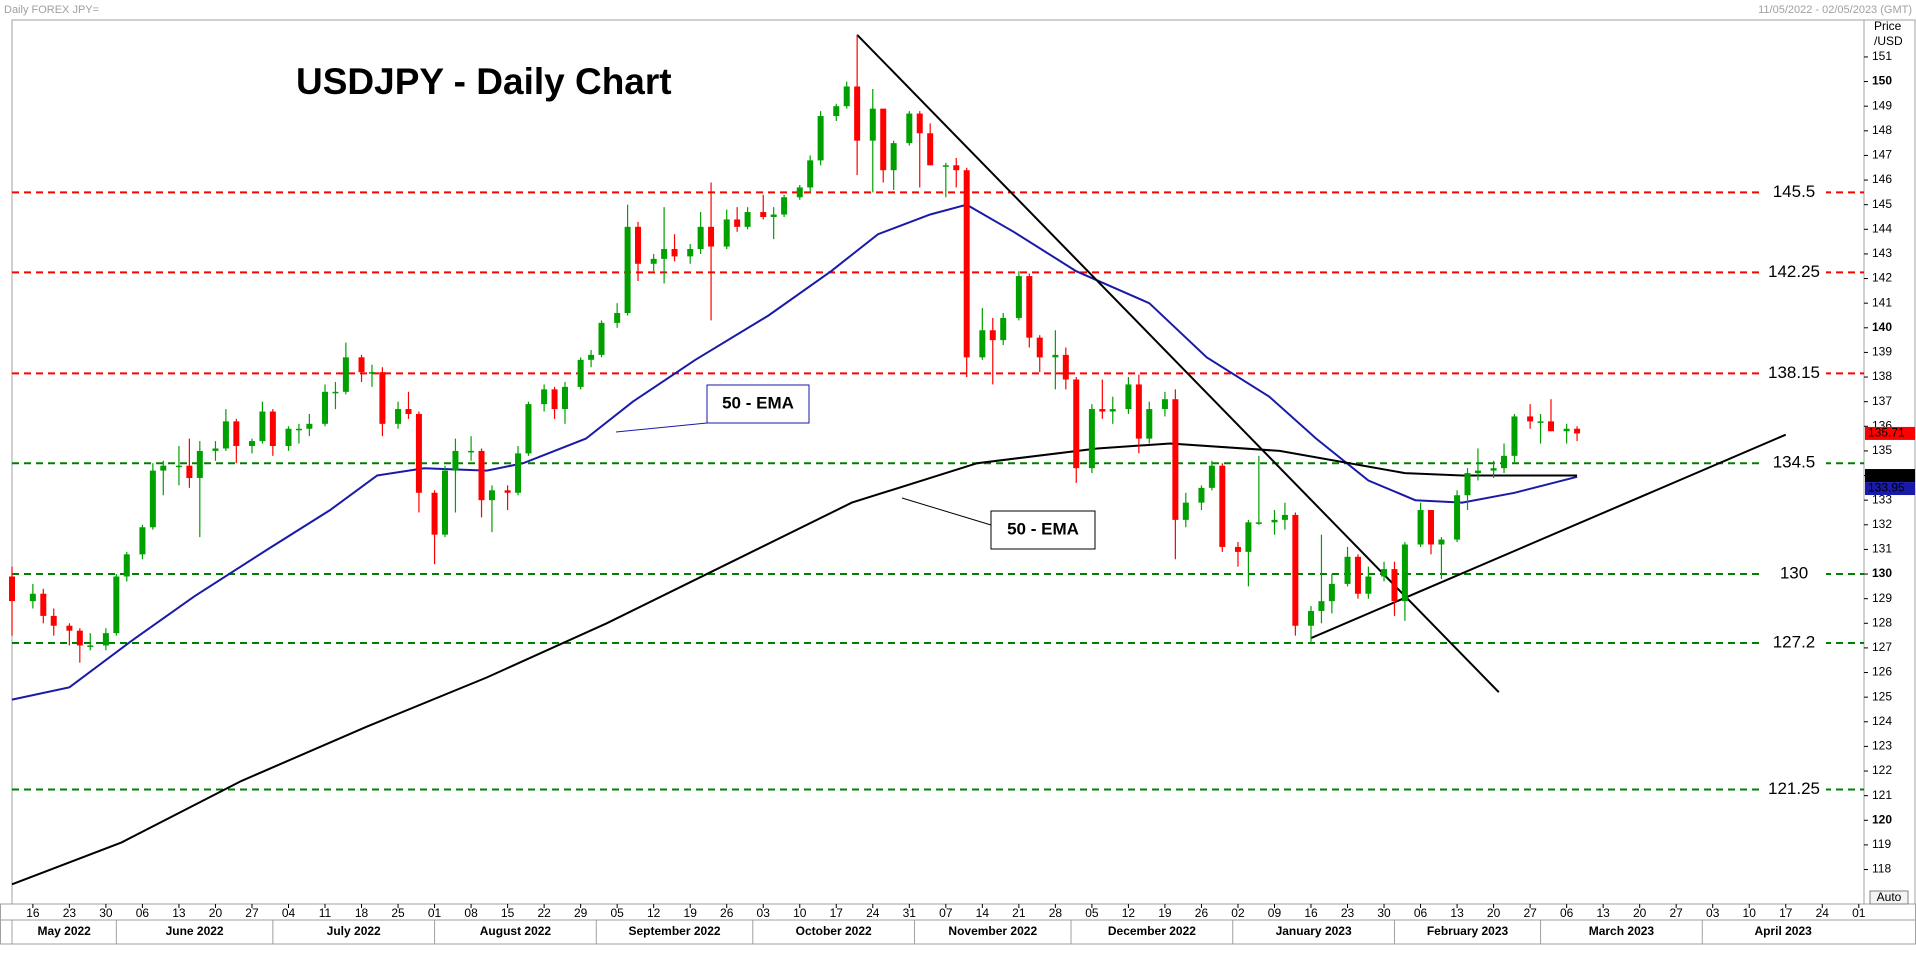 The image size is (1916, 954). What do you see at coordinates (354, 931) in the screenshot?
I see `month-label: July 2022` at bounding box center [354, 931].